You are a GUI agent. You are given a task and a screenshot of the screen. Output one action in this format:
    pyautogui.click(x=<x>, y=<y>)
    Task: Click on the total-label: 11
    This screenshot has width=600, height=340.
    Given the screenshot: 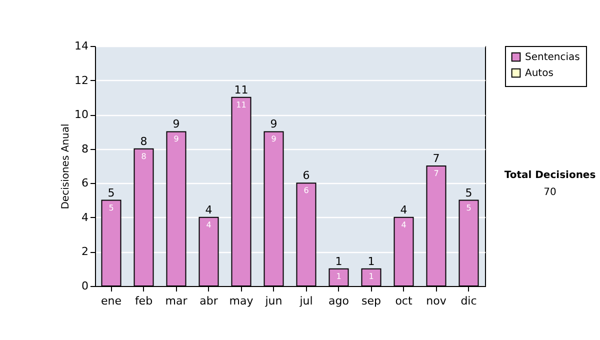 What is the action you would take?
    pyautogui.click(x=241, y=89)
    